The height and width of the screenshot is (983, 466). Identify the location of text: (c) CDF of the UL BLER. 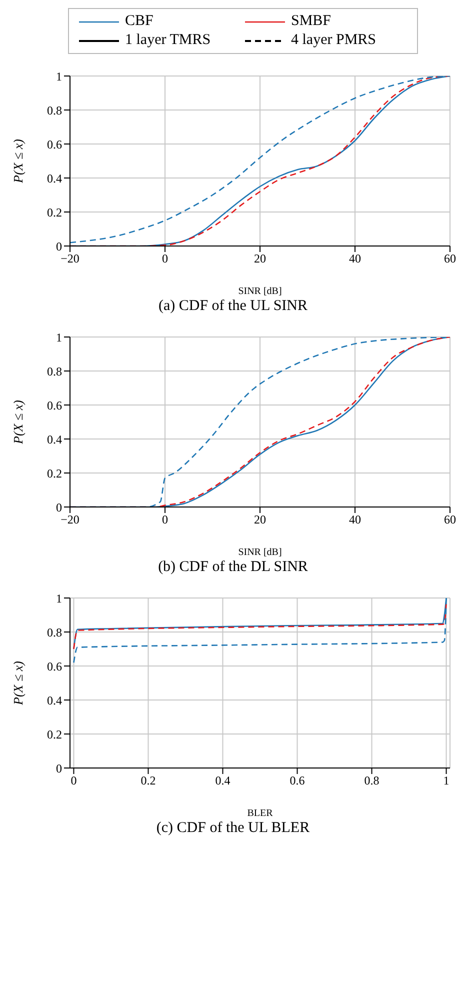
(233, 828).